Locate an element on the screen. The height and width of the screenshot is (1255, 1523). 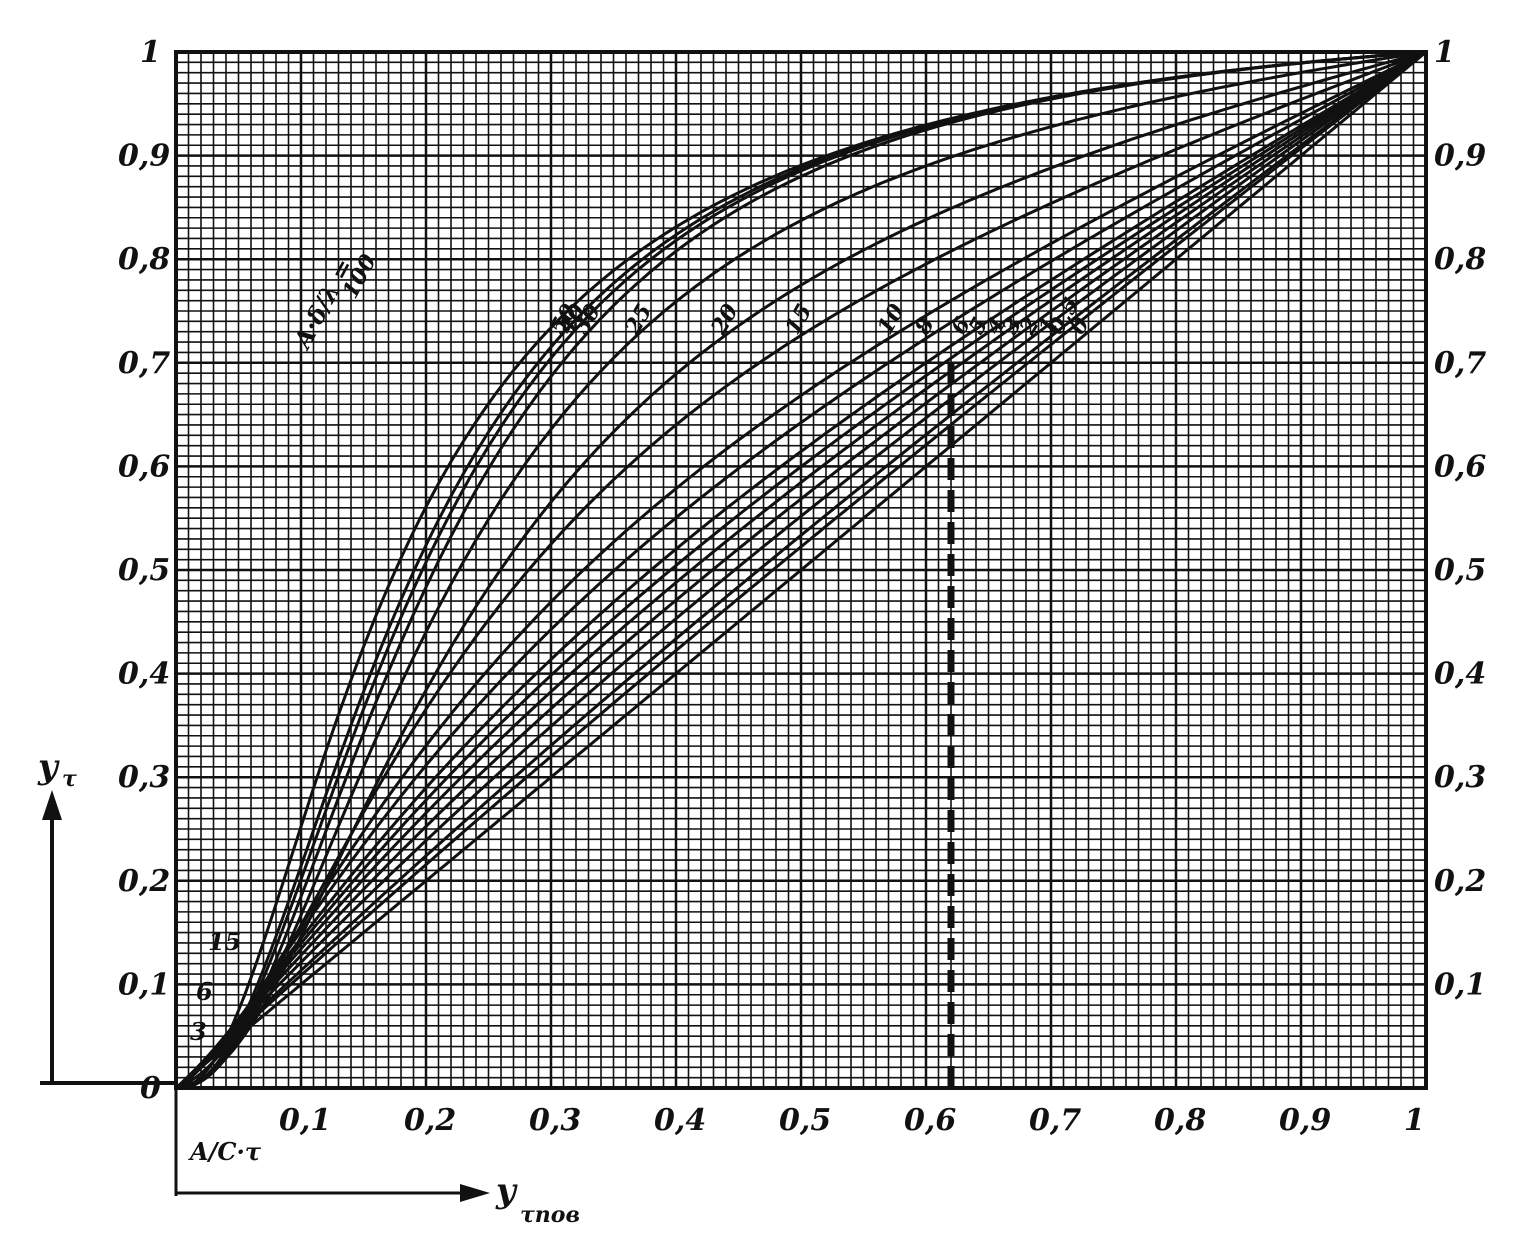
y-tick-label-right: 0,4 is located at coordinates (1460, 674).